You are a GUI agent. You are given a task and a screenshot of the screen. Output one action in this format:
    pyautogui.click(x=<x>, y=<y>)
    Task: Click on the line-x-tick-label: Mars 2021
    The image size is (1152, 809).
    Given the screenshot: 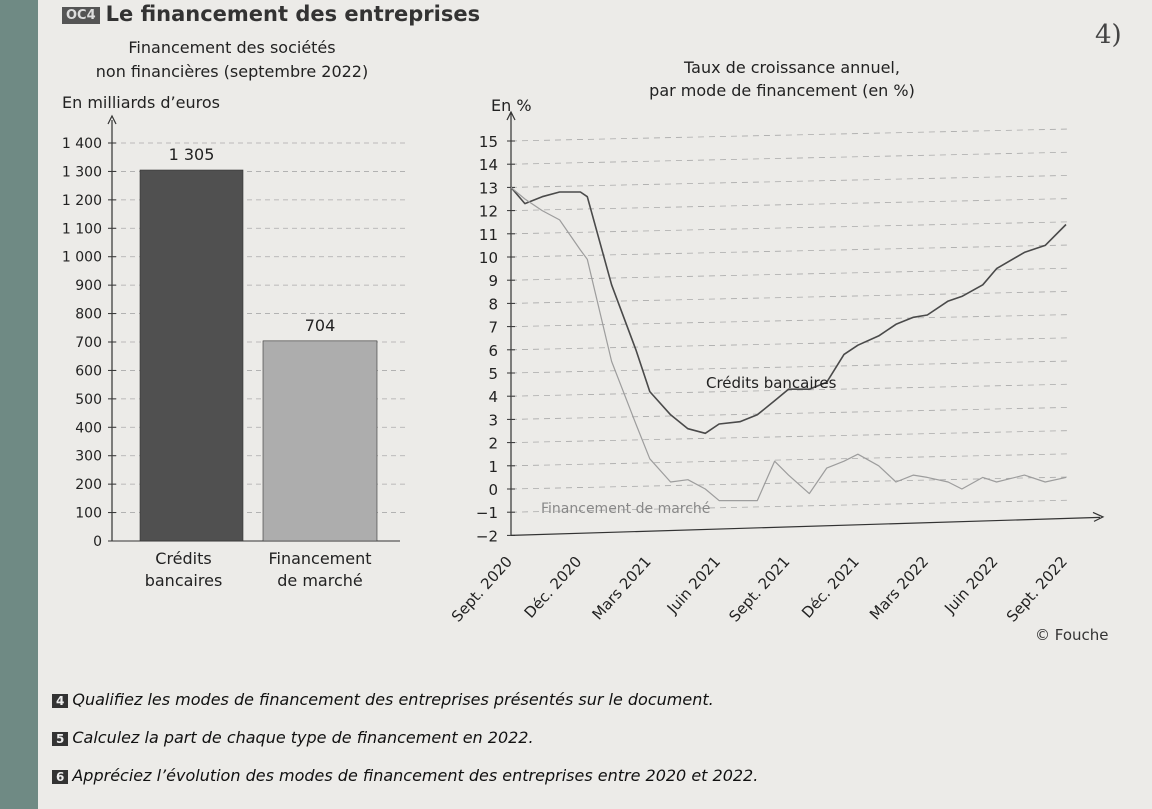 What is the action you would take?
    pyautogui.click(x=621, y=588)
    